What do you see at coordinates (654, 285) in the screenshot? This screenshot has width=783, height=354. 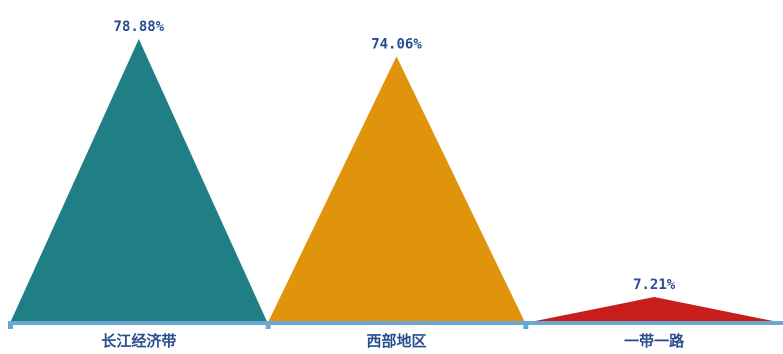 I see `value-label-3: 7.21%` at bounding box center [654, 285].